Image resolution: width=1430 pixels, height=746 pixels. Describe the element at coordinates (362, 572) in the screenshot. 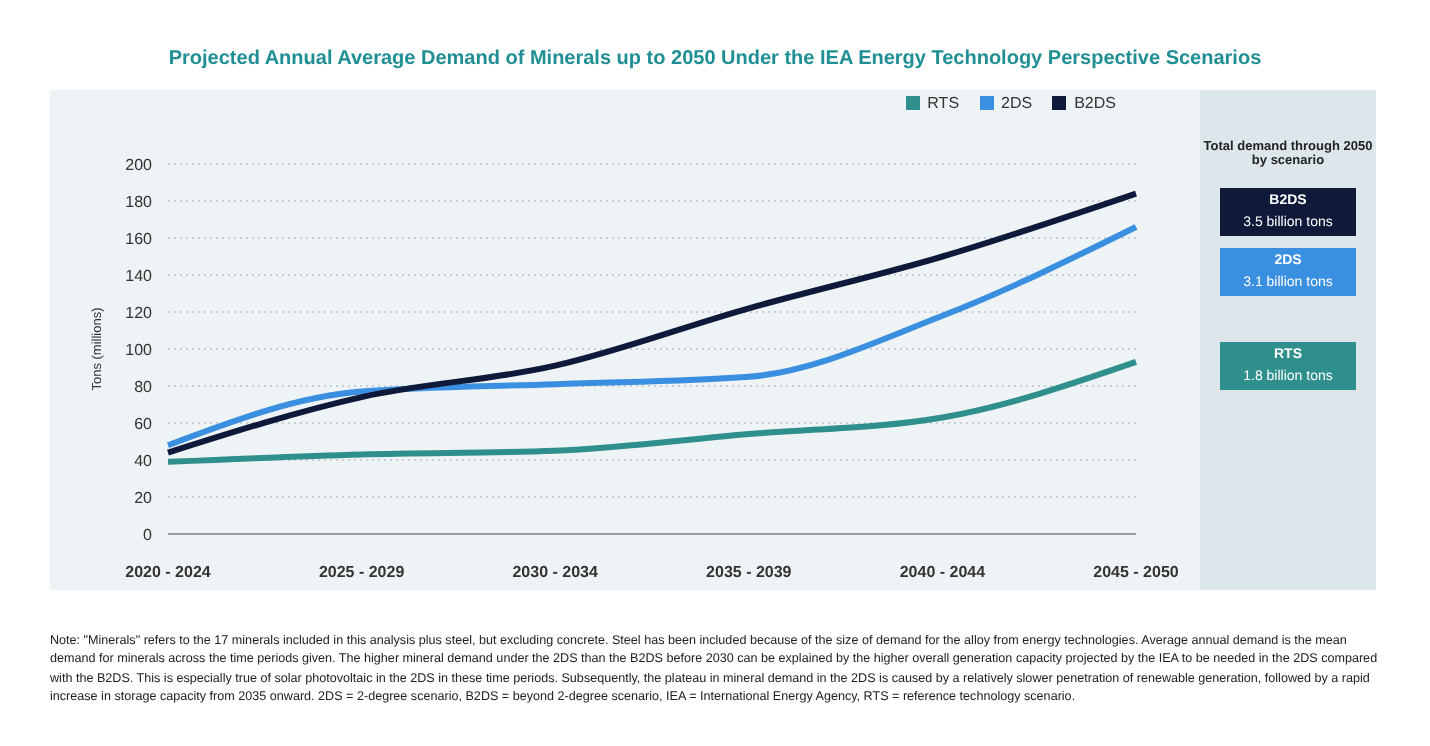

I see `x-tick-label: 2025 - 2029` at that location.